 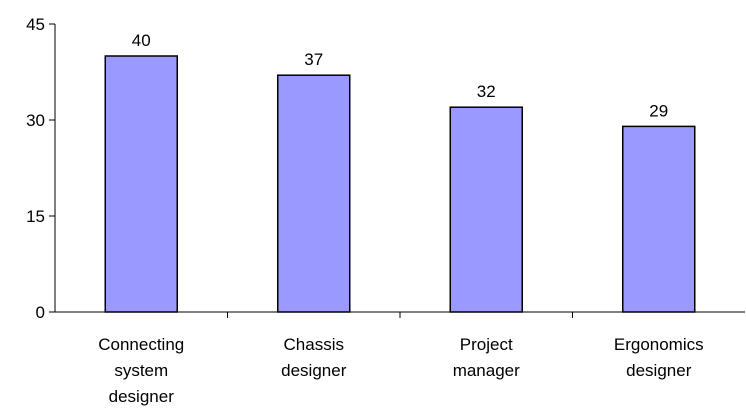 I want to click on y-tick-label: 0, so click(x=40, y=312).